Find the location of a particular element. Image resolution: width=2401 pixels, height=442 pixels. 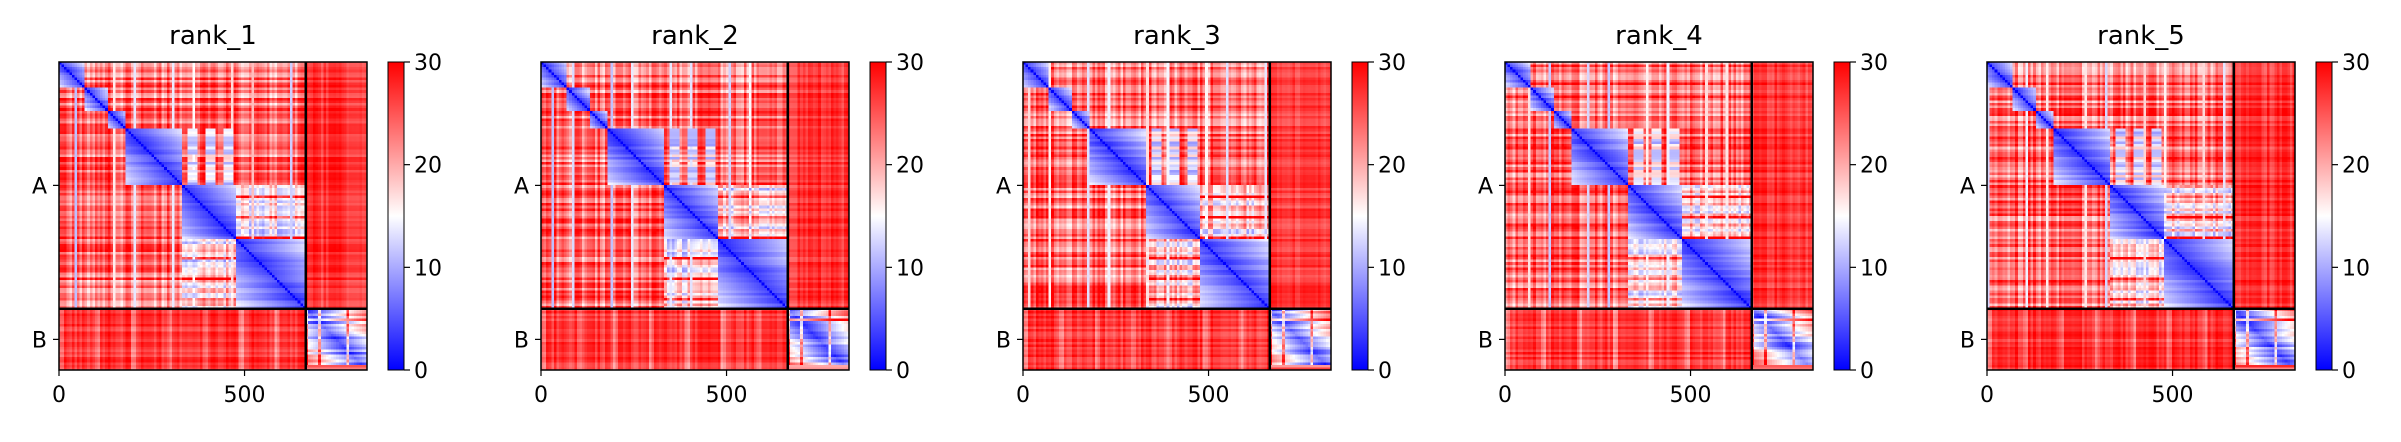

heatmap-panel-3: rank_3 A B 0 500 0 10 20 30 is located at coordinates (1201, 214).